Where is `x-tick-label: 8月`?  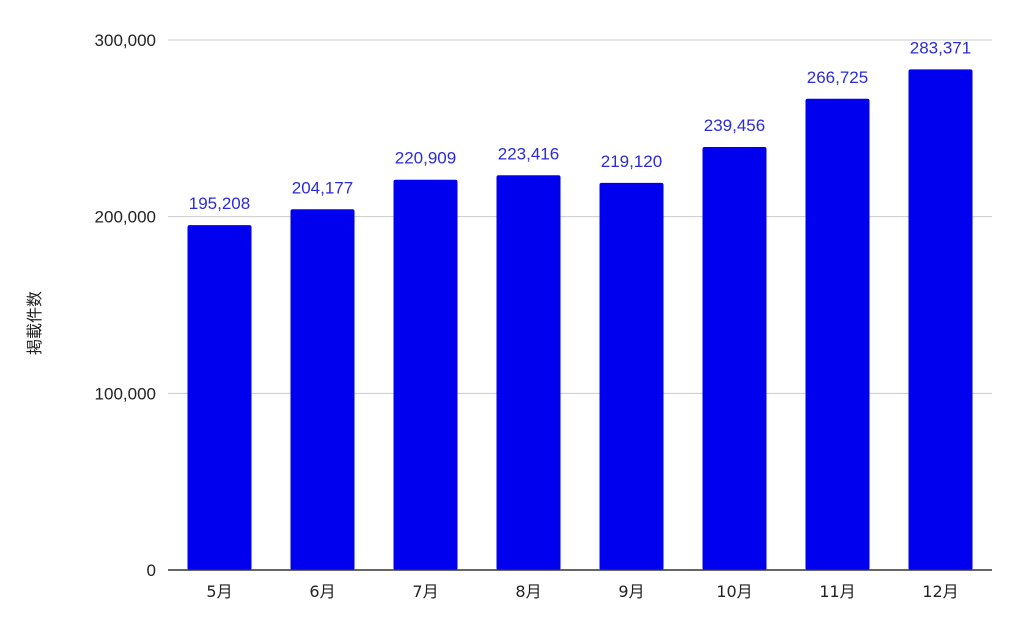
x-tick-label: 8月 is located at coordinates (528, 591).